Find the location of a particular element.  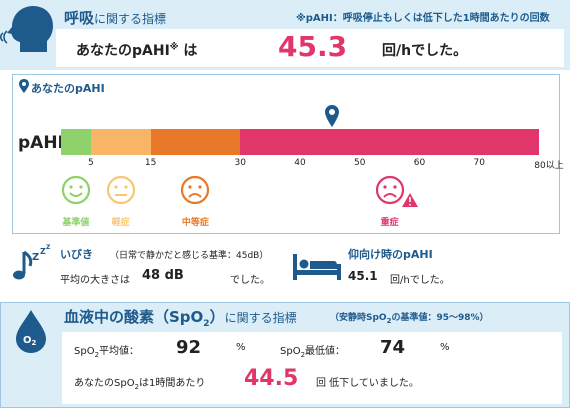

oxygen-title-sub: 2 is located at coordinates (206, 324).